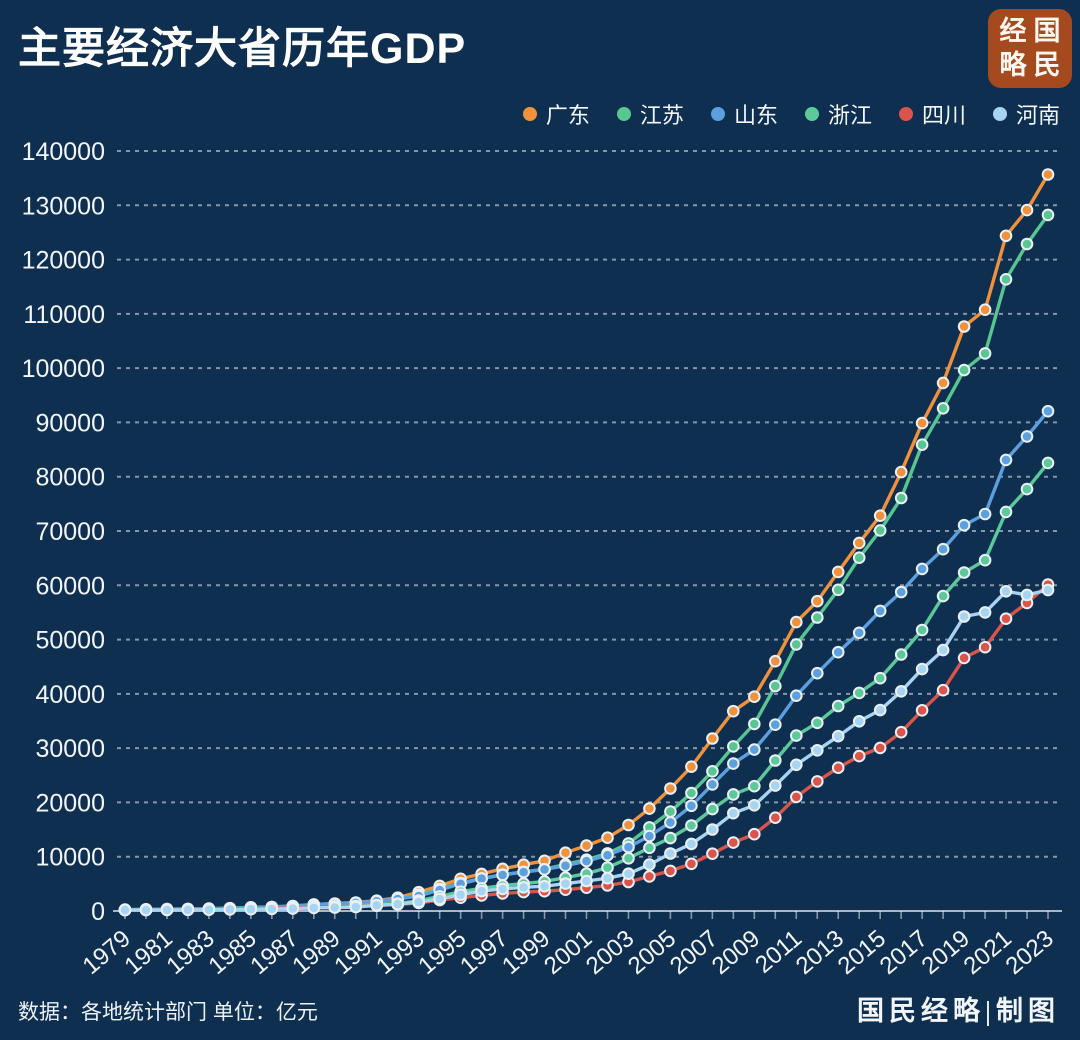  Describe the element at coordinates (1006, 460) in the screenshot. I see `data-point-shandong-2021` at that location.